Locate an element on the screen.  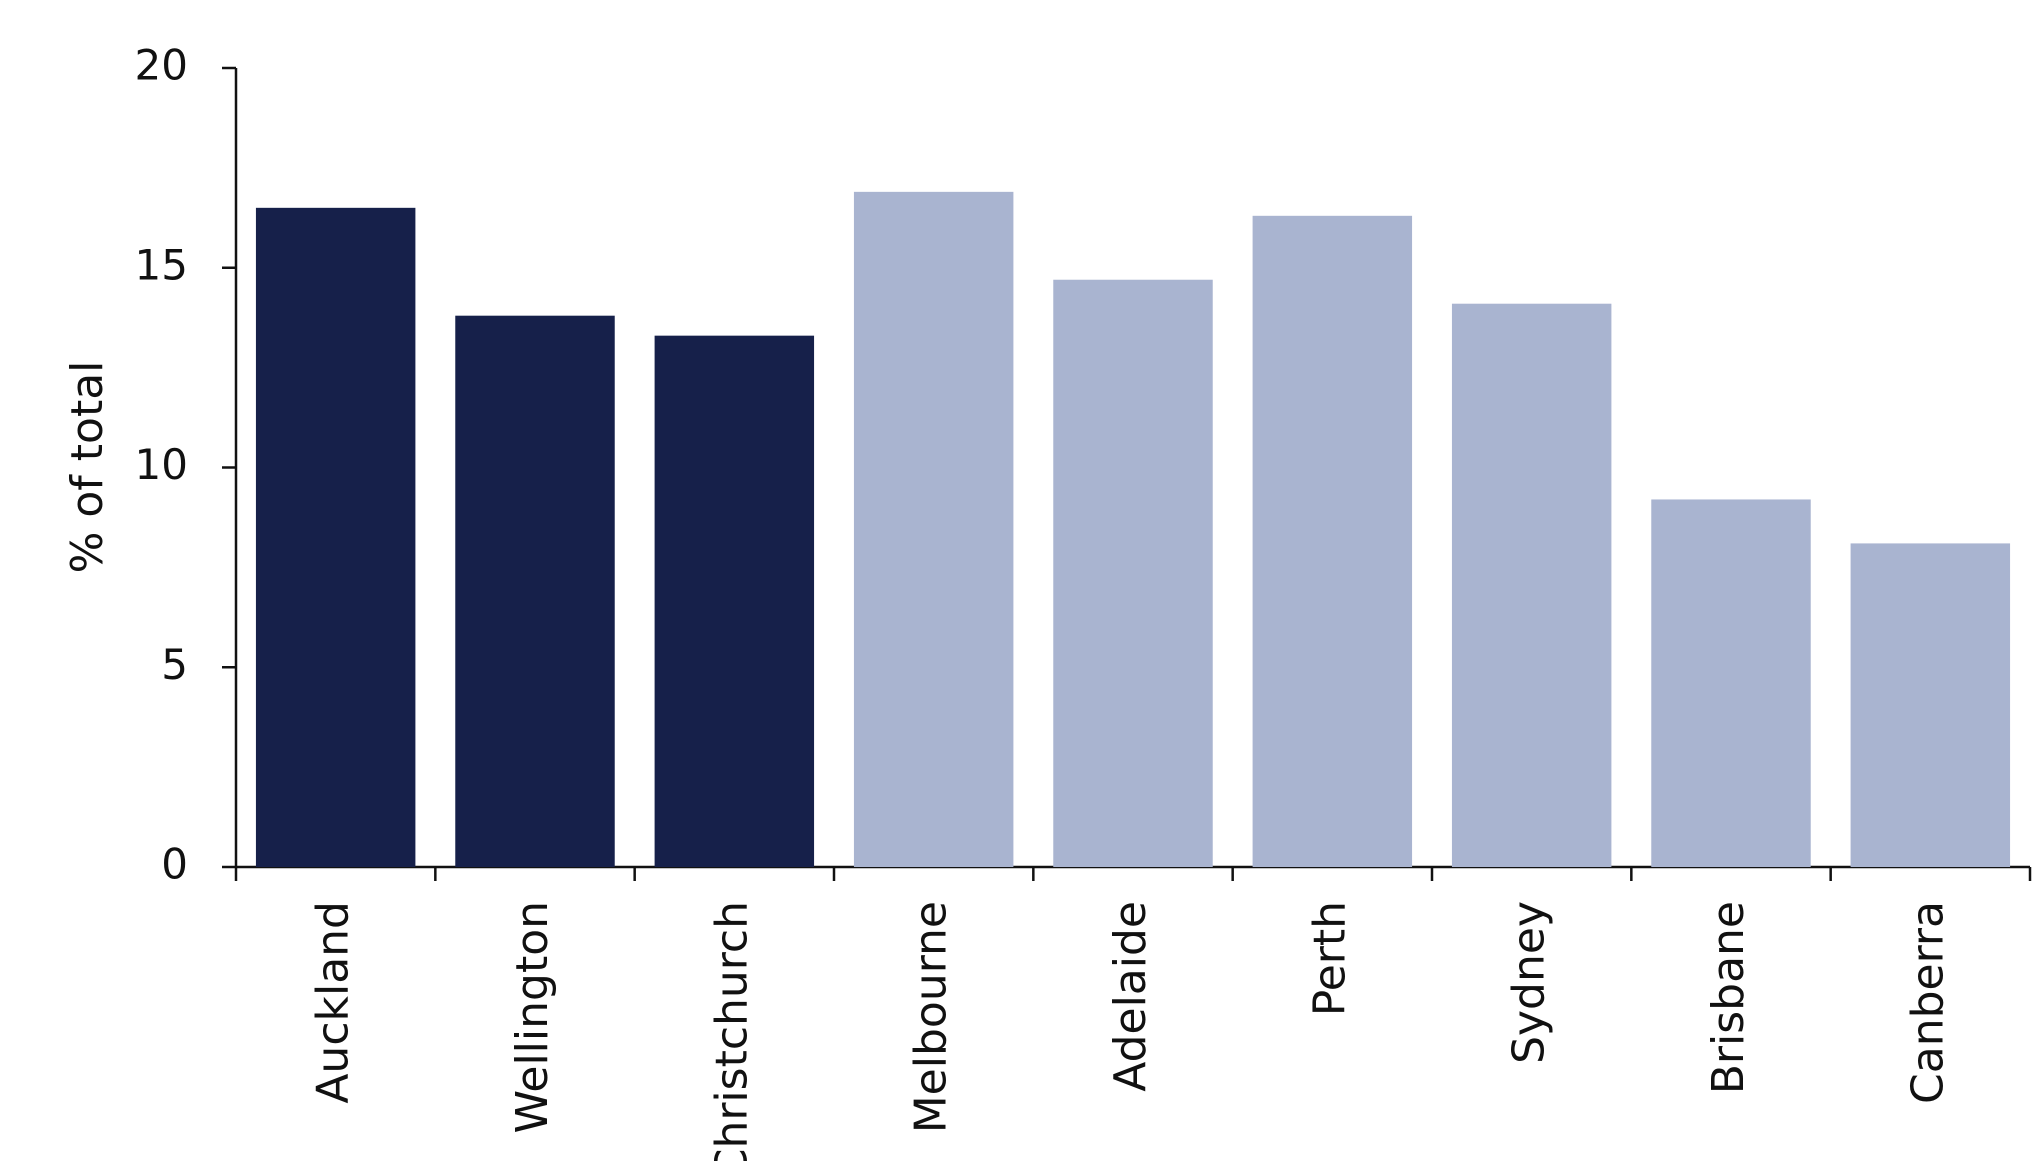
x-tick-label: Melbourne is located at coordinates (931, 1017).